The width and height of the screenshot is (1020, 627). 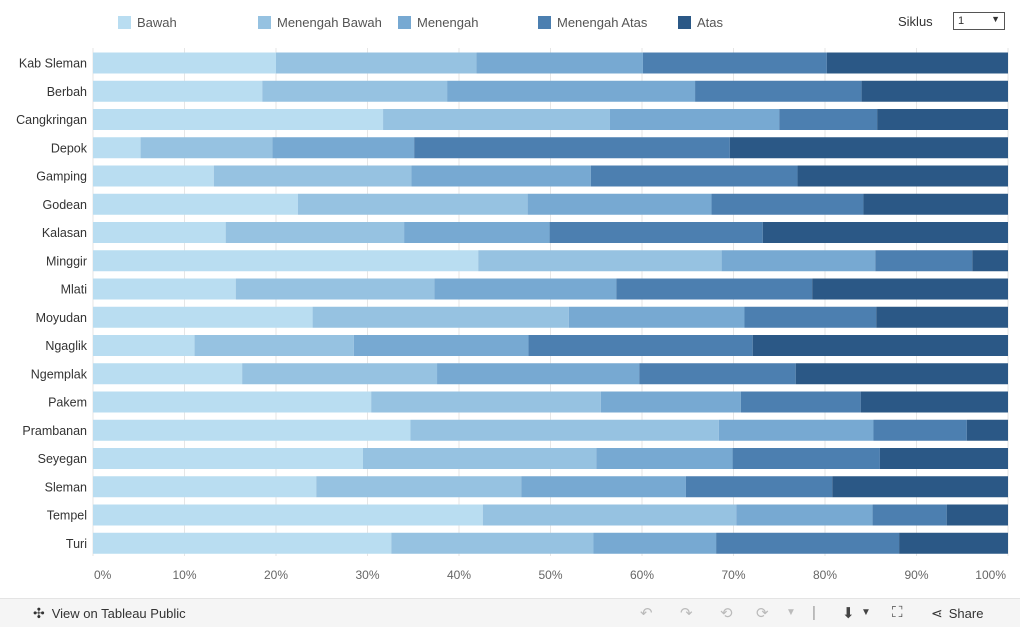 I want to click on legend-item: Menengah Bawah, so click(x=320, y=22).